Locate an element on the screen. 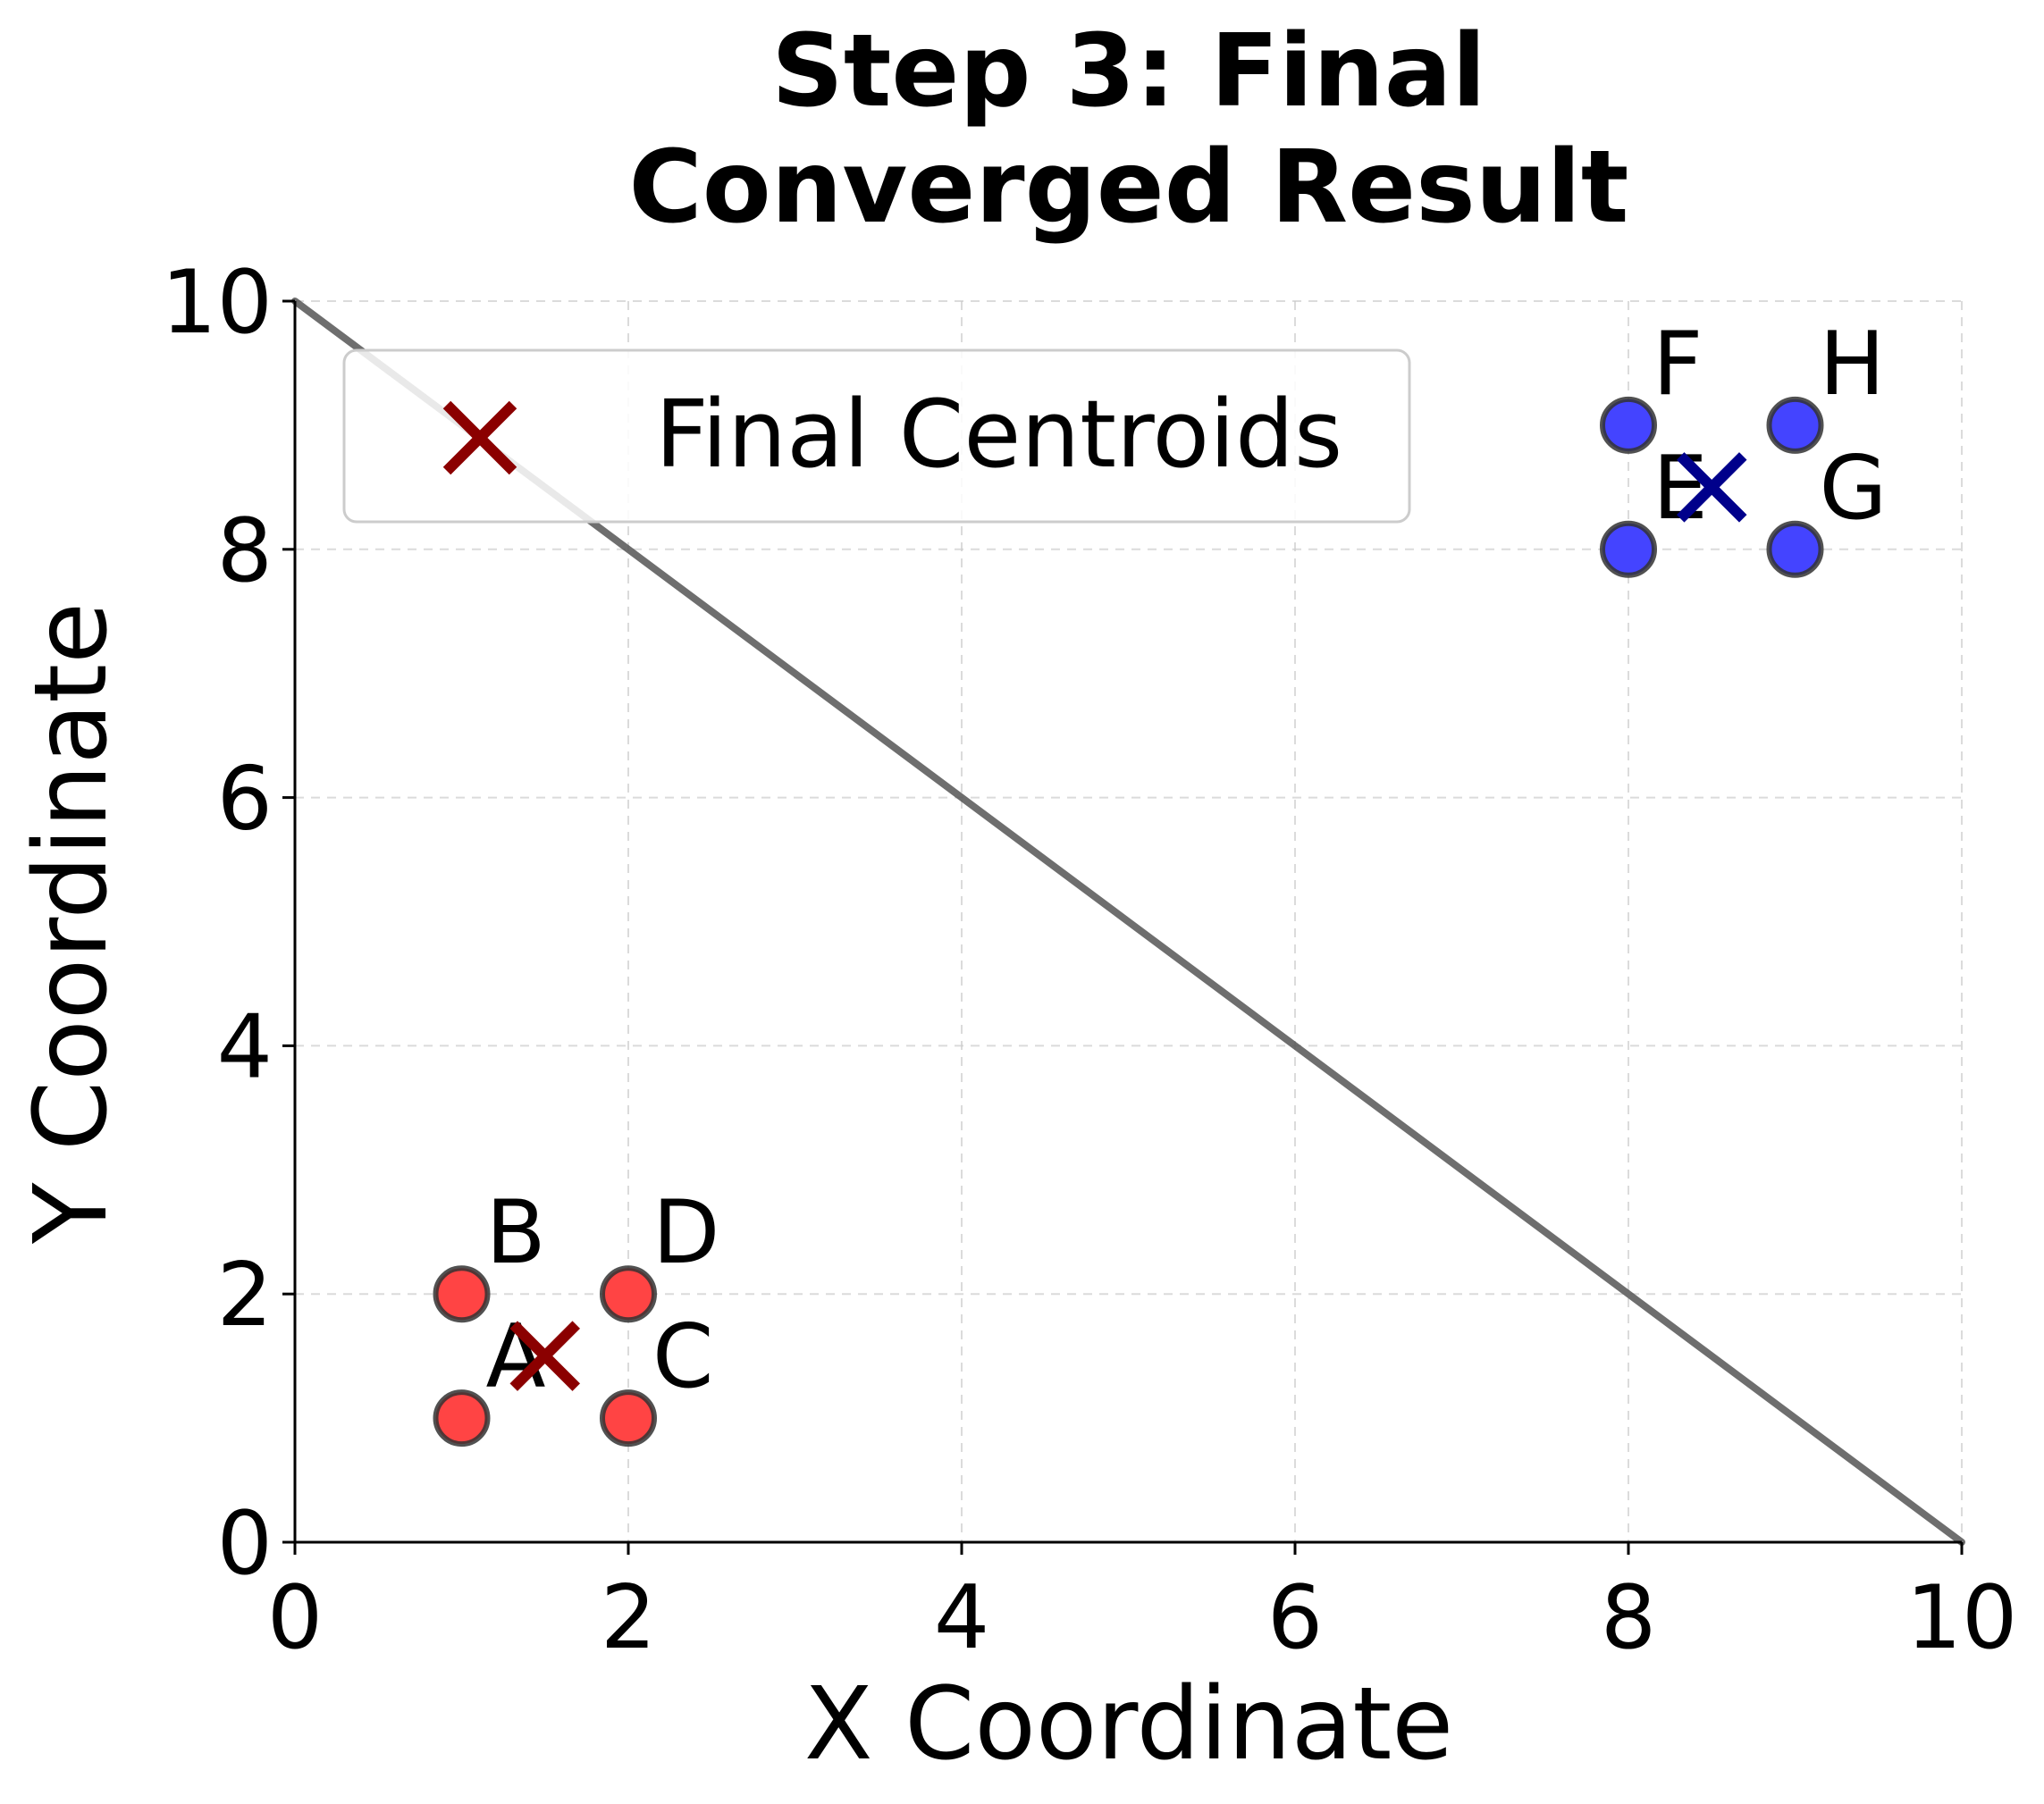 The image size is (2044, 1804). legend-x-marker-stroke-b is located at coordinates (479, 437).